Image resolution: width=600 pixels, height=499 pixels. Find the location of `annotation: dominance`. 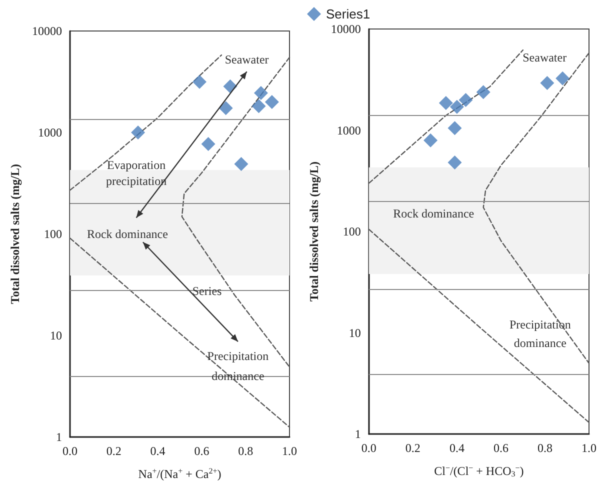

annotation: dominance is located at coordinates (540, 343).